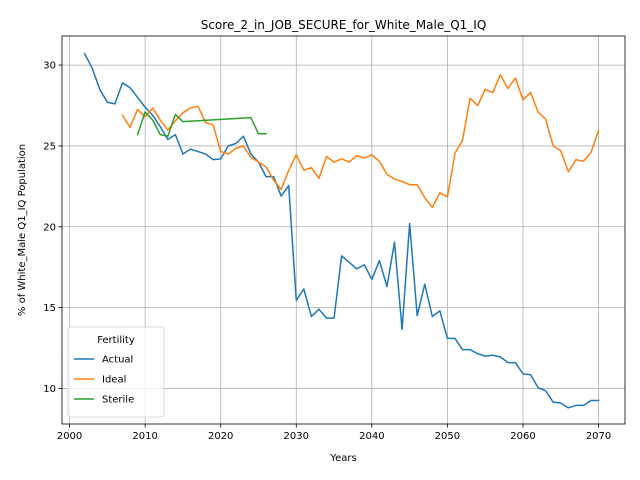  What do you see at coordinates (334, 433) in the screenshot?
I see `x-axis: 2000 2010 2020 2030 2040 2050 2060 2070` at bounding box center [334, 433].